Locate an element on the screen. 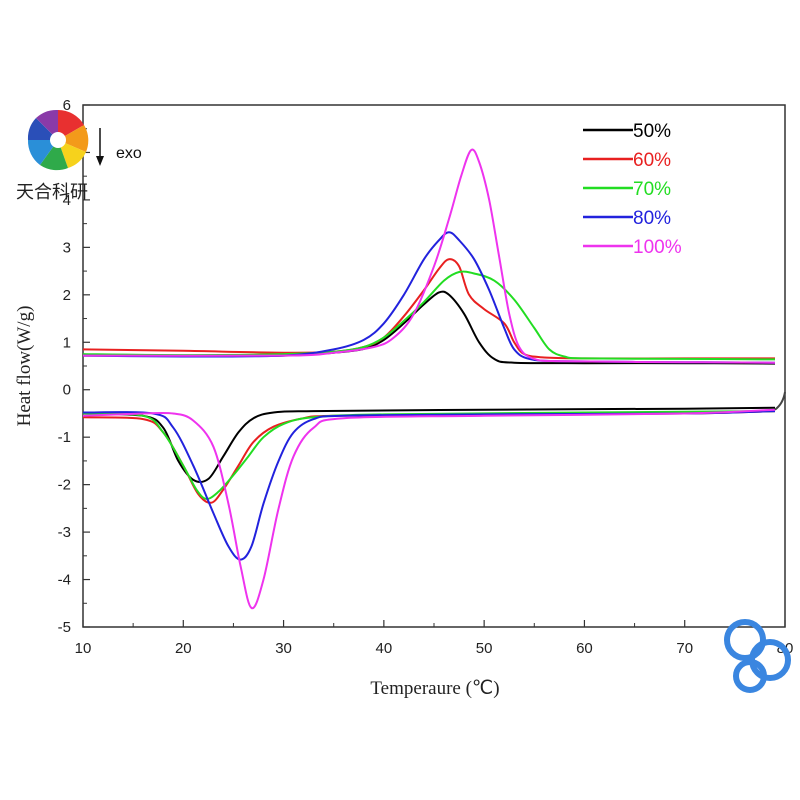 This screenshot has width=800, height=800. series-50pct-heating-line is located at coordinates (429, 327).